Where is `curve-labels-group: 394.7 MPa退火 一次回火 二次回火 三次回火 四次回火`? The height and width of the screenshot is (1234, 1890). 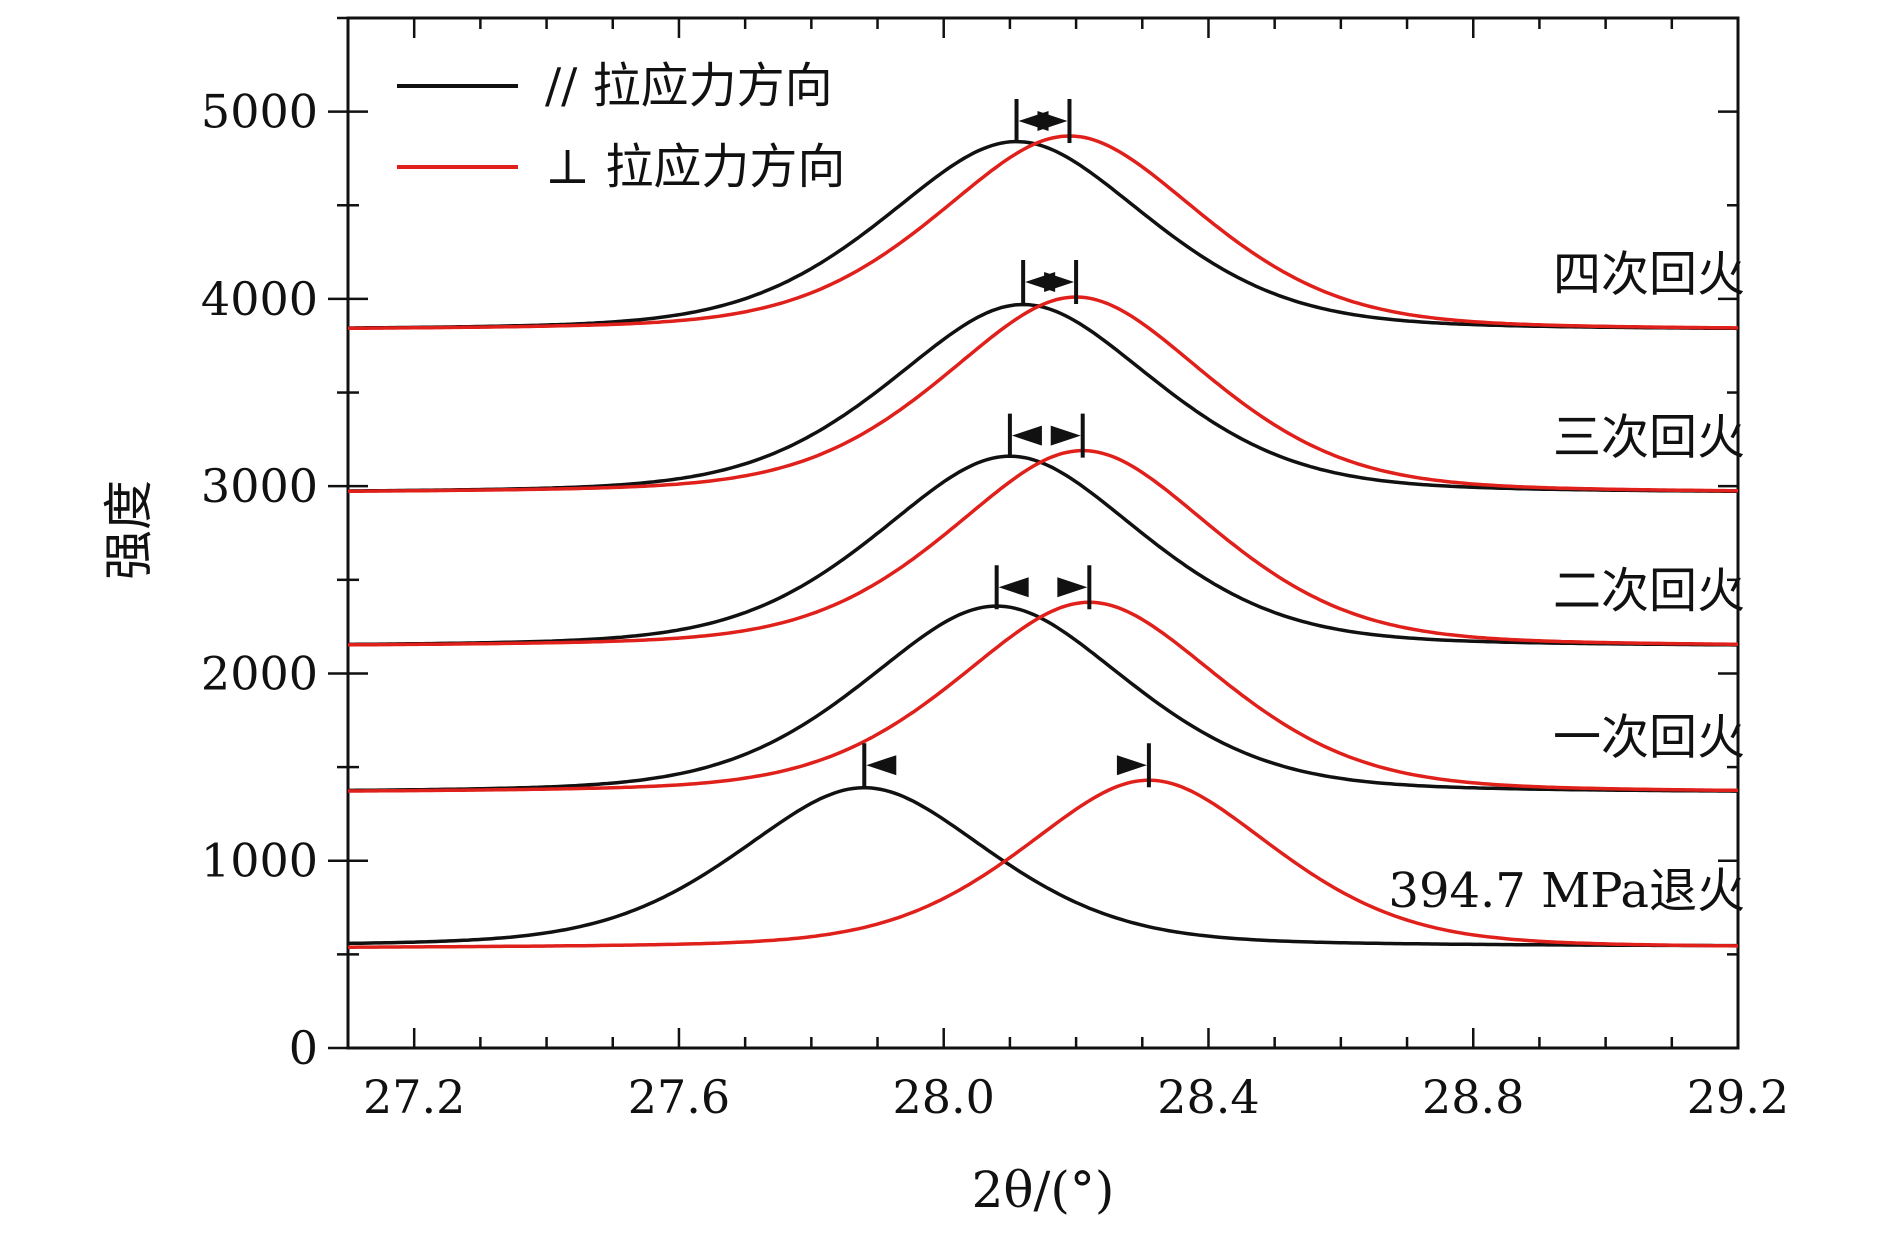
curve-labels-group: 394.7 MPa退火 一次回火 二次回火 三次回火 四次回火 is located at coordinates (1566, 583).